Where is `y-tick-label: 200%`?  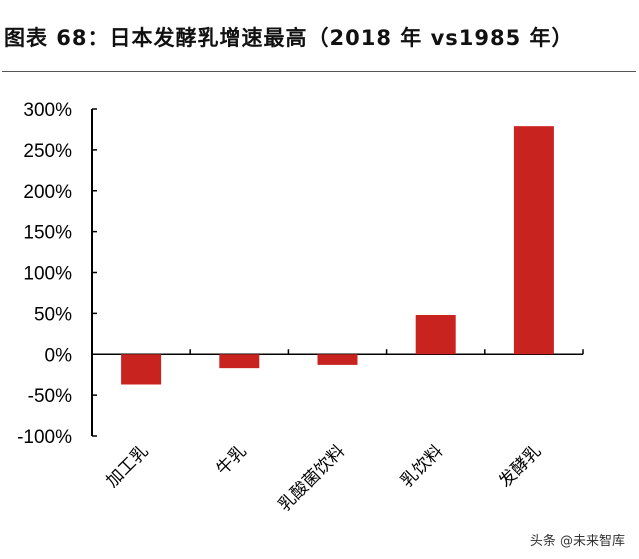 y-tick-label: 200% is located at coordinates (47, 192).